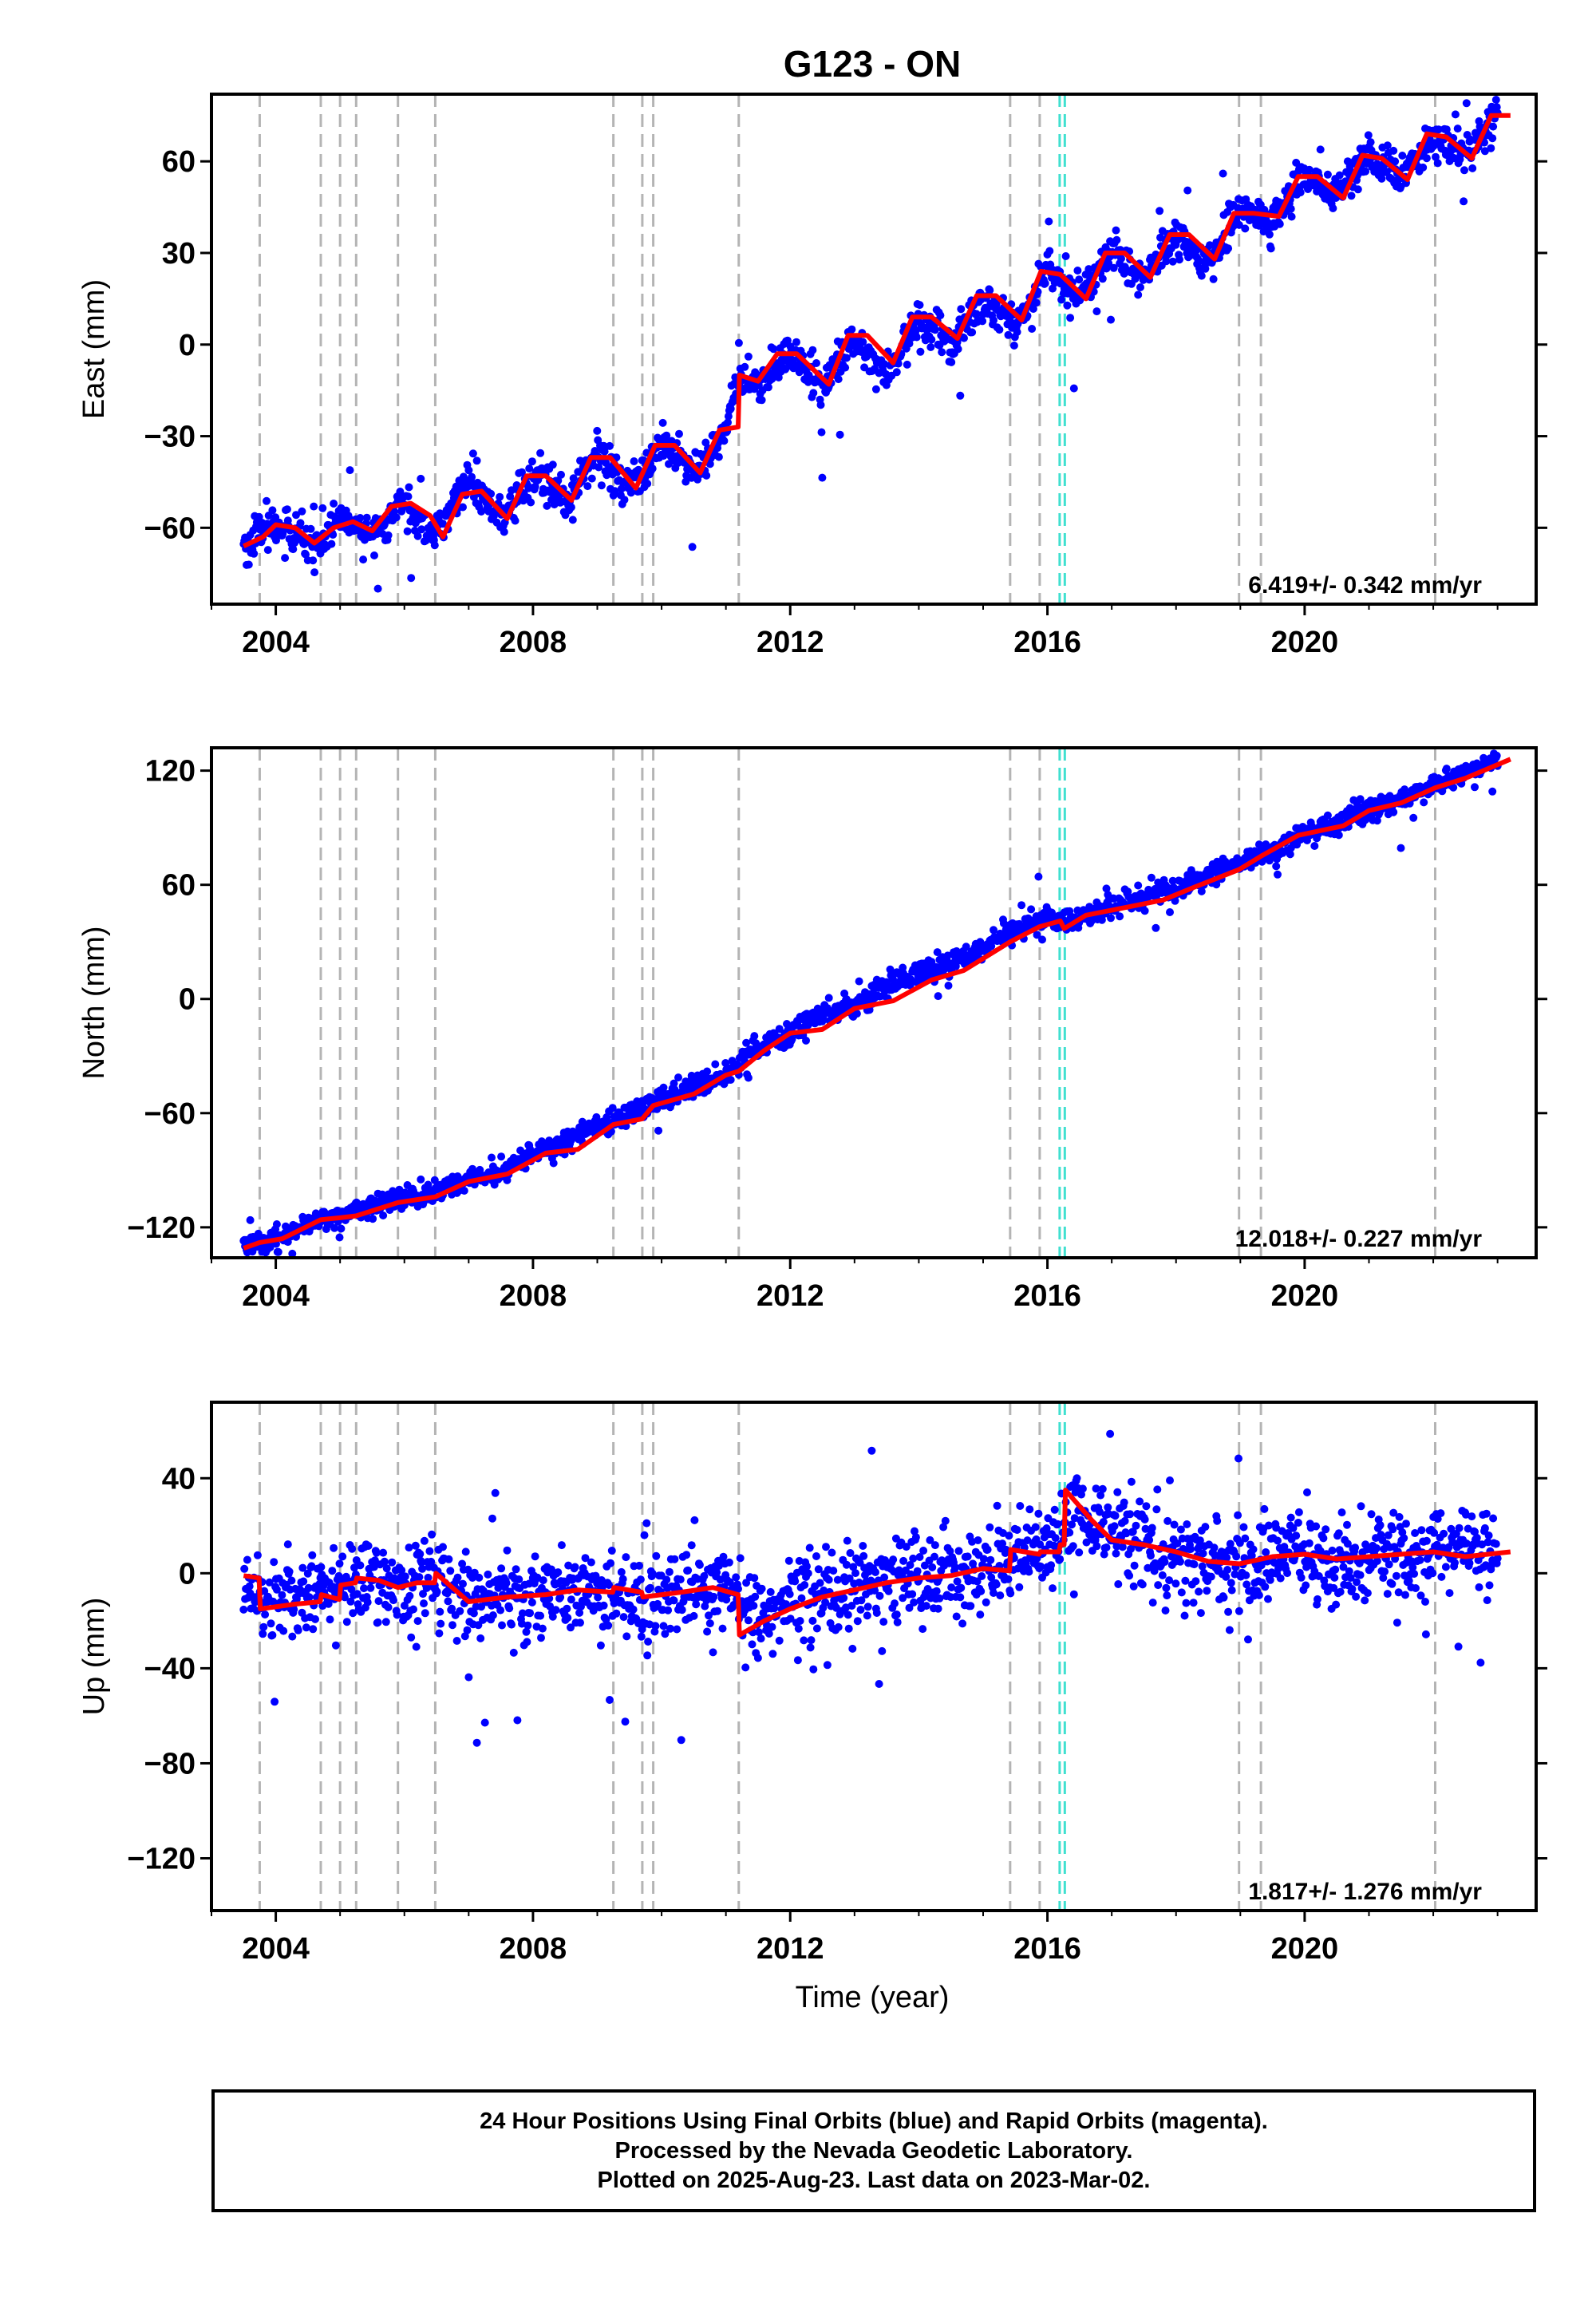  What do you see at coordinates (1047, 1296) in the screenshot?
I see `north-x-tick-label: 2016` at bounding box center [1047, 1296].